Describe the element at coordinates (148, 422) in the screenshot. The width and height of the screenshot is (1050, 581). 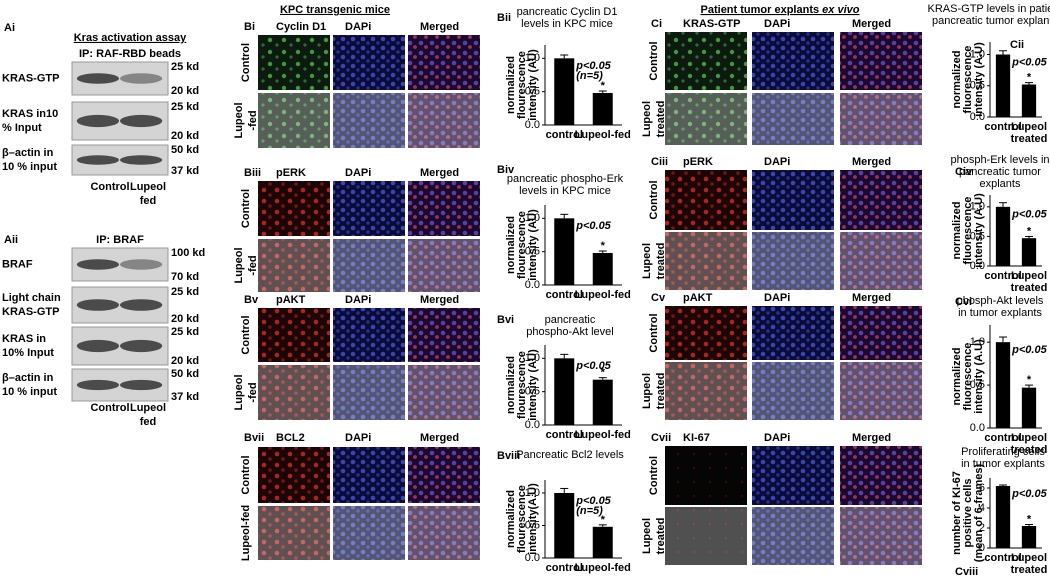
I see `lane-label: fed` at that location.